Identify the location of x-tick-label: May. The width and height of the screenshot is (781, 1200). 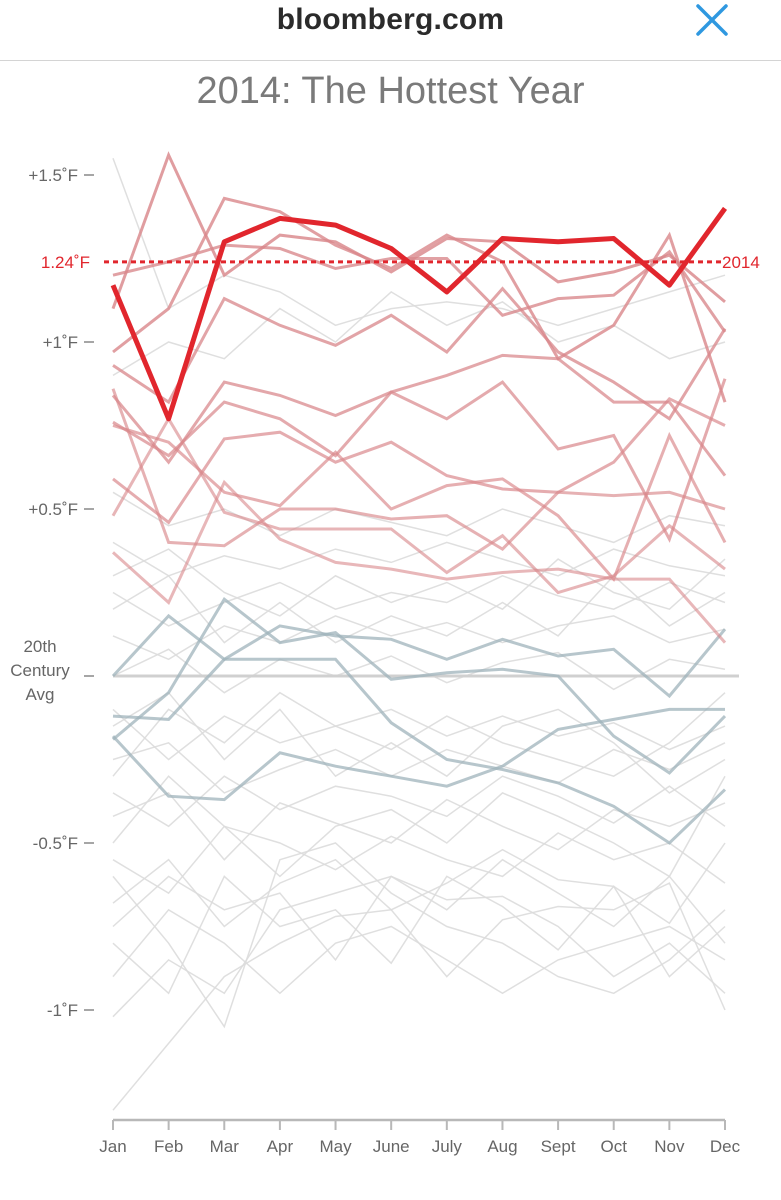
(335, 1146).